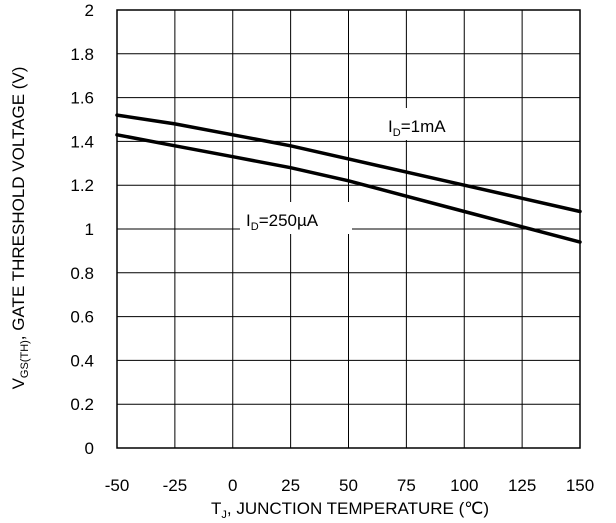  What do you see at coordinates (82, 229) in the screenshot?
I see `y-tick-labels: 0 0.2 0.4 0.6 0.8 1 1.2 1.4 1.6 1.8 2` at bounding box center [82, 229].